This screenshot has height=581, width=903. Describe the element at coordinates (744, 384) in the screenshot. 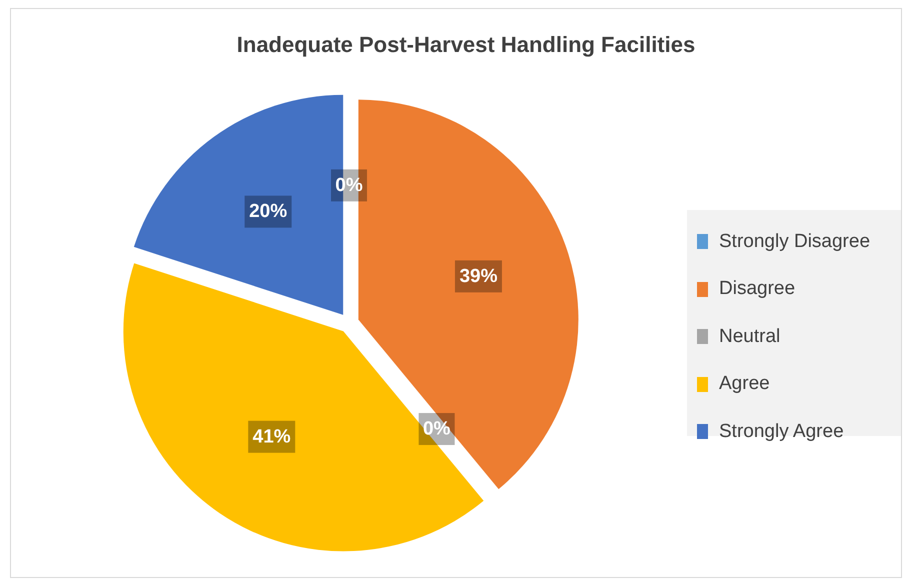

I see `legend-label: Agree` at that location.